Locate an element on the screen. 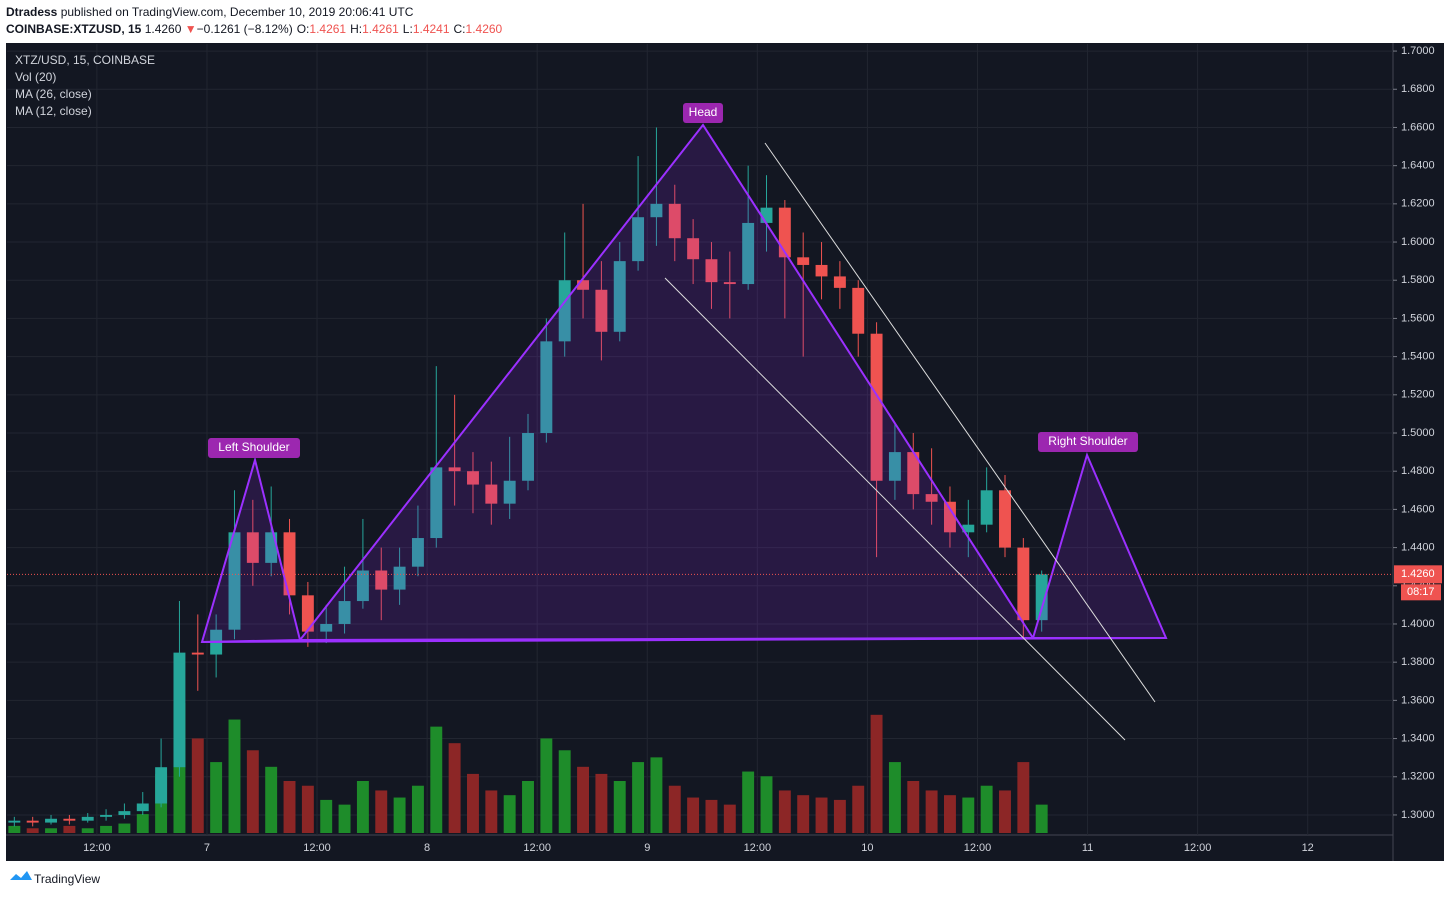 The image size is (1451, 897). x-tick-label: 7 is located at coordinates (207, 848).